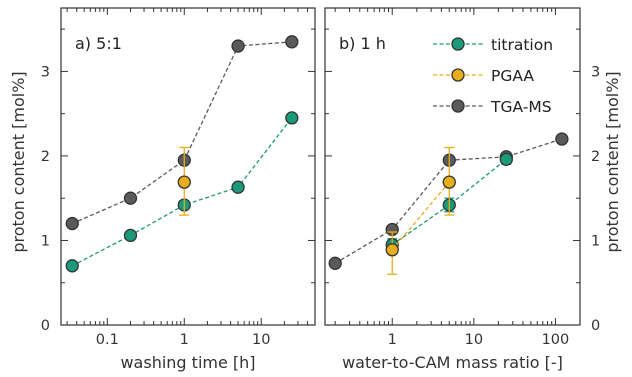 The height and width of the screenshot is (377, 632). Describe the element at coordinates (556, 340) in the screenshot. I see `x-tick-label: 100` at that location.